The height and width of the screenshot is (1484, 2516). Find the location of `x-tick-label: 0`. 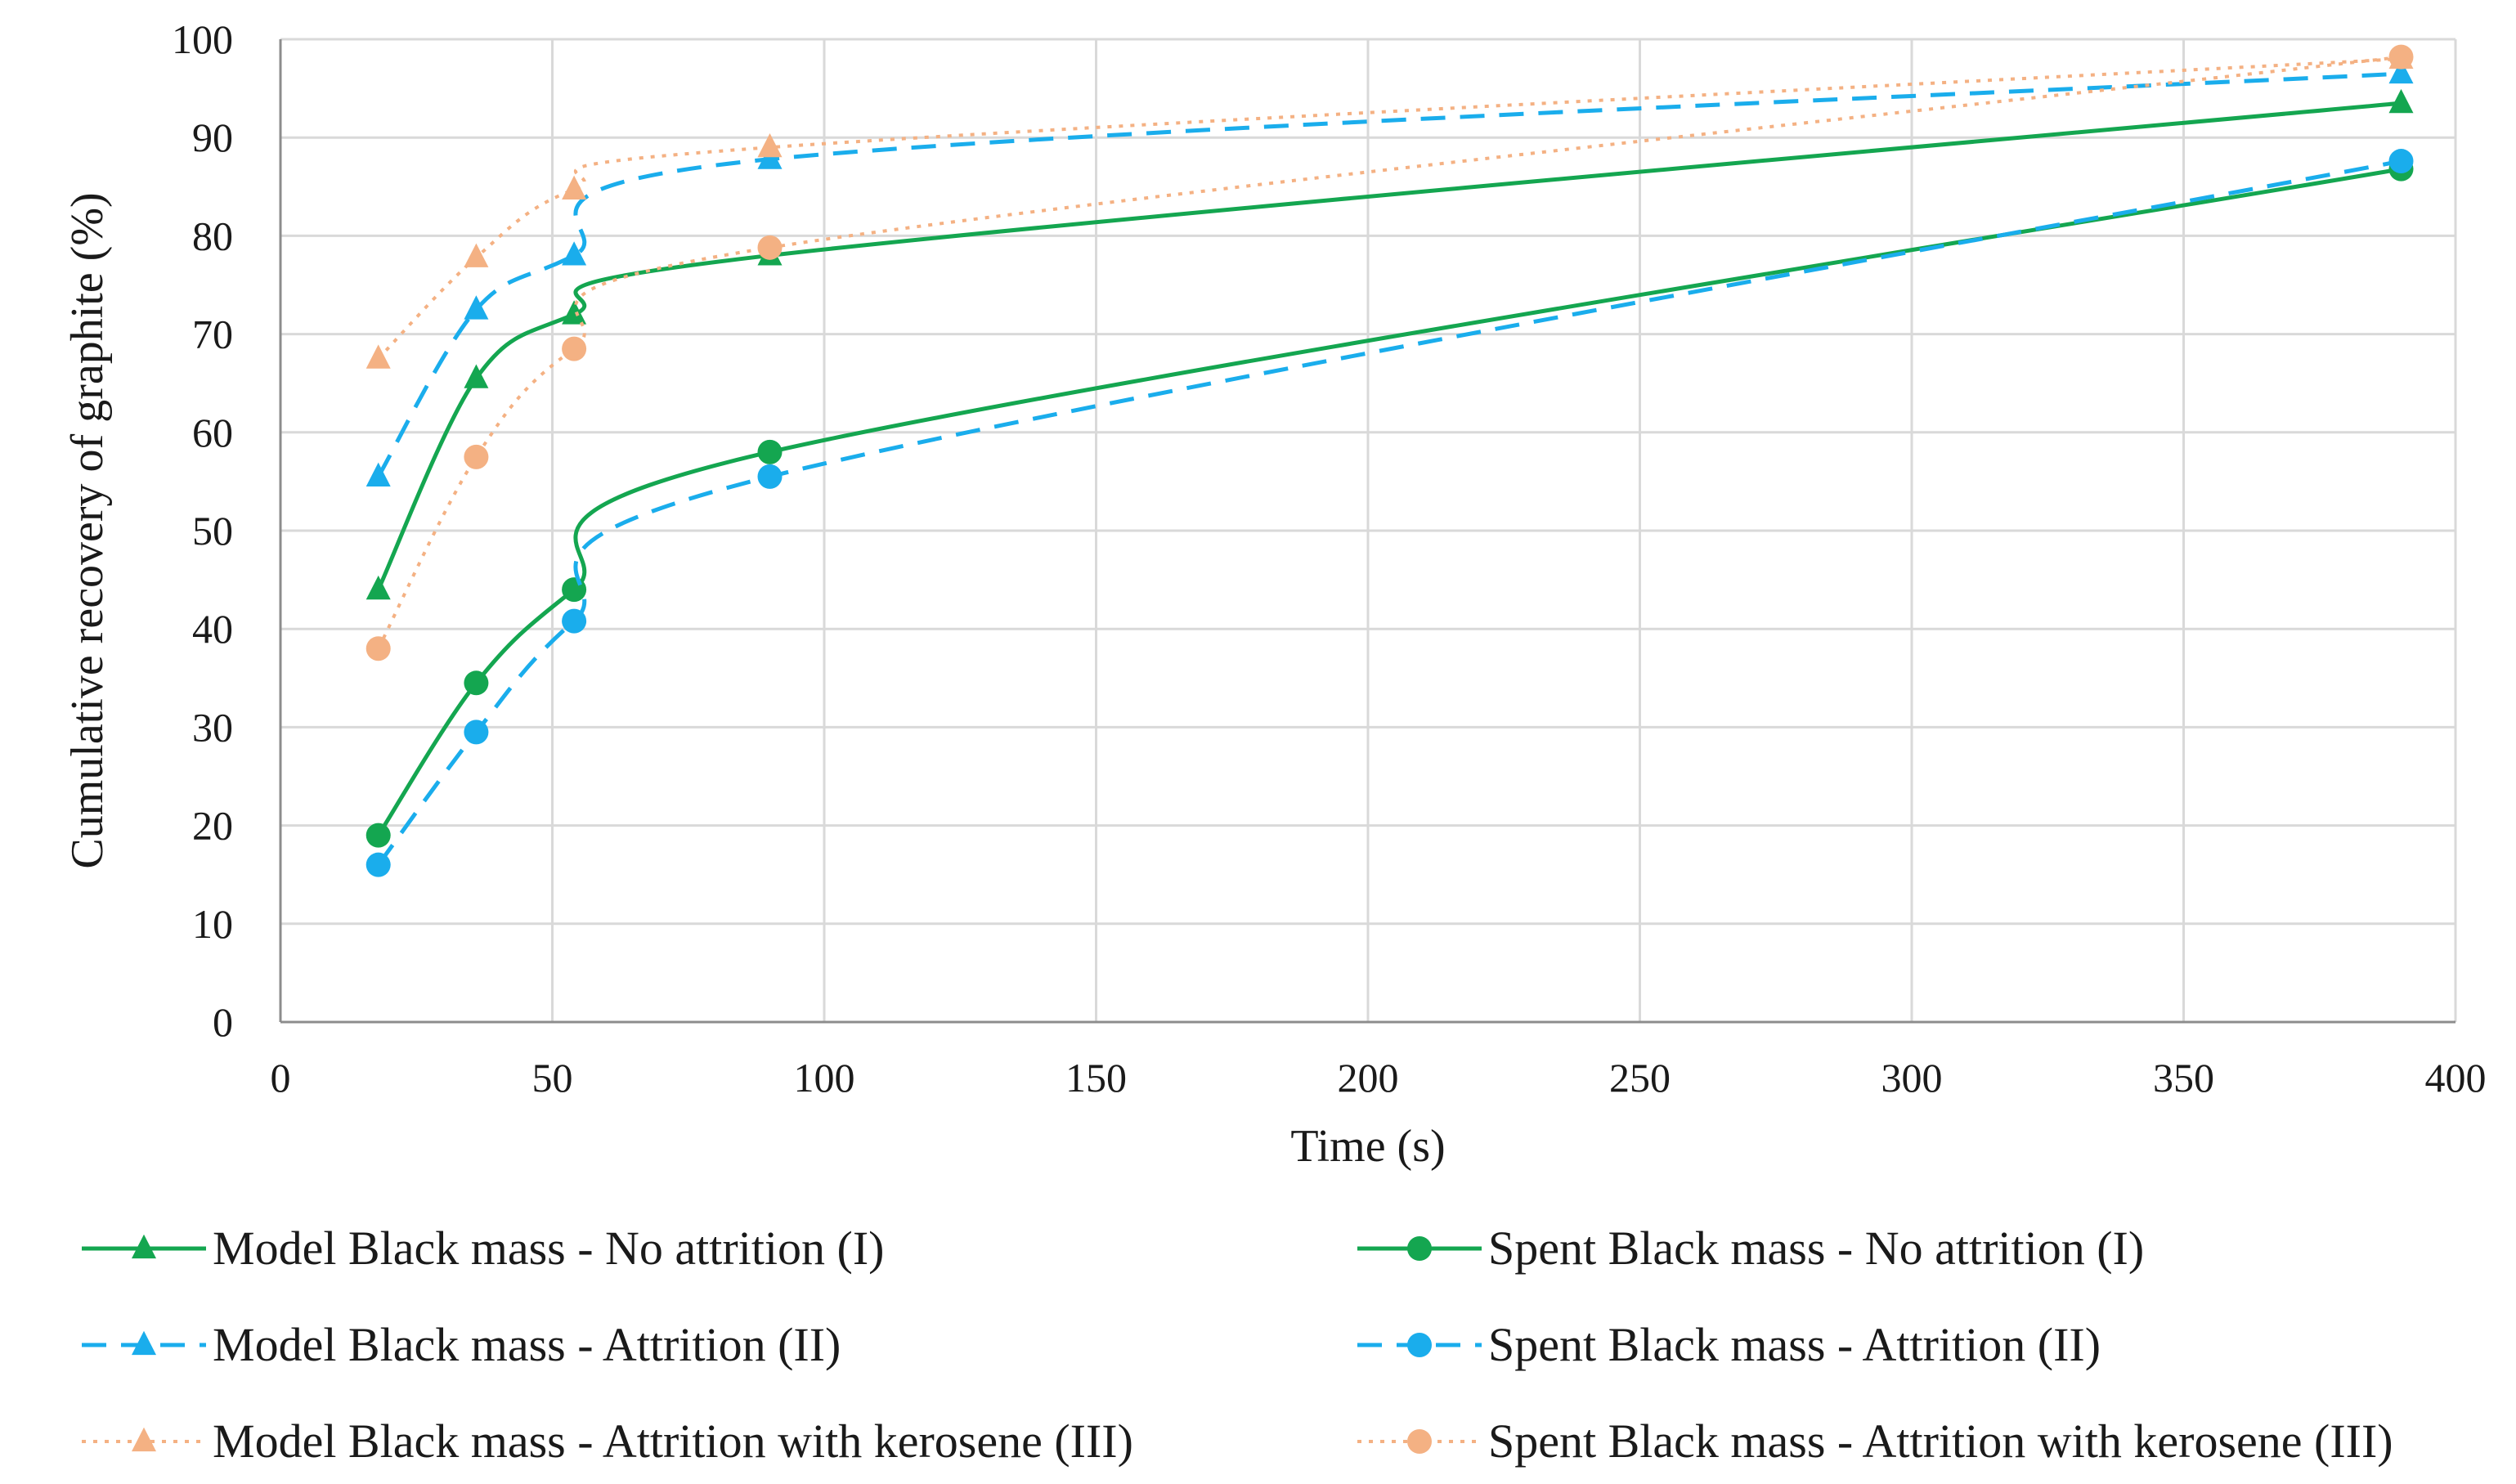

x-tick-label: 0 is located at coordinates (281, 1078).